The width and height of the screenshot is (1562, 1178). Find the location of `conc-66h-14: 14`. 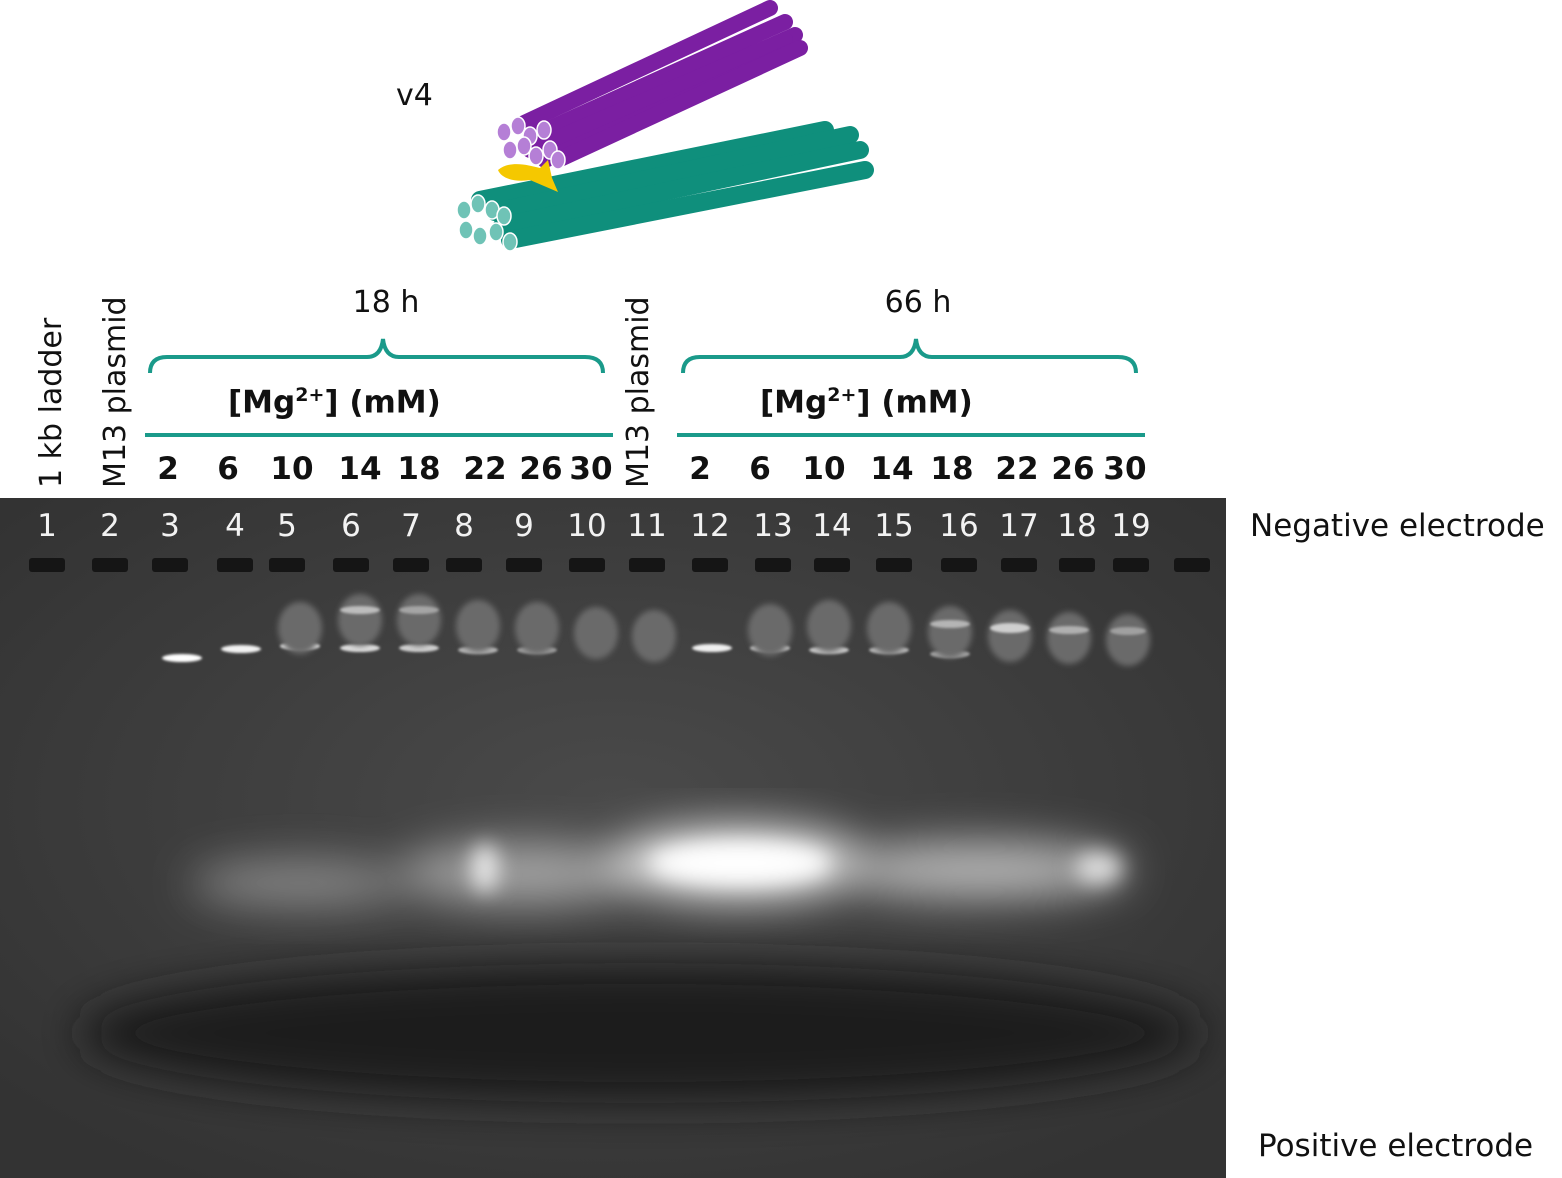

conc-66h-14: 14 is located at coordinates (892, 469).